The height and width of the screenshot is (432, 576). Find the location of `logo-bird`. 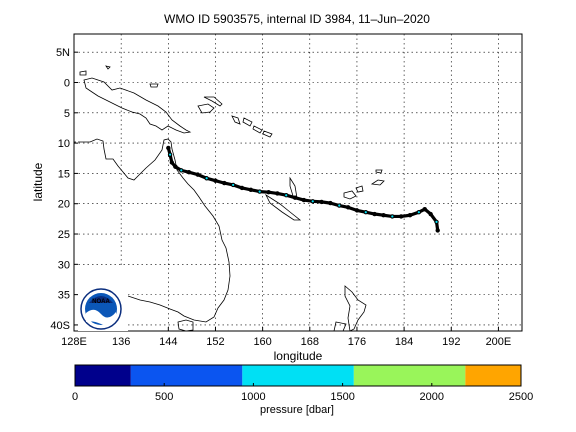

logo-bird is located at coordinates (101, 299).